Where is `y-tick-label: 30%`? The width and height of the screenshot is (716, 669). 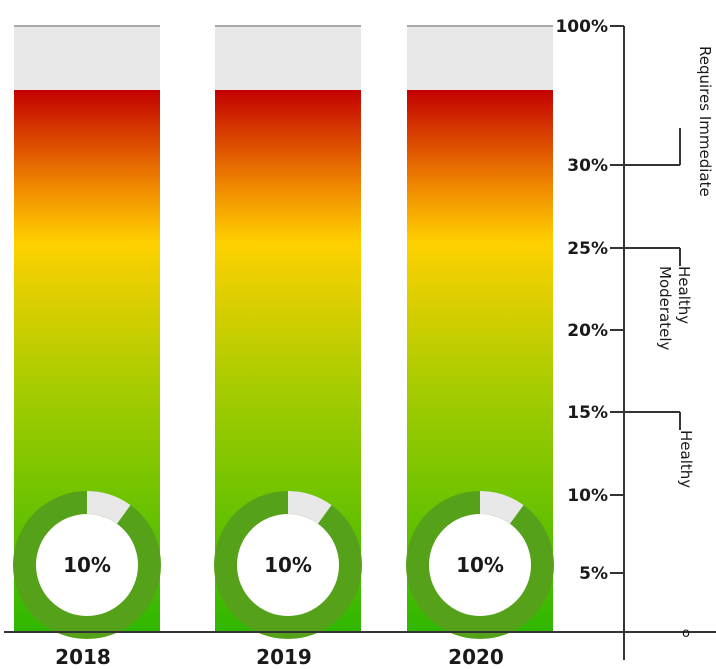 y-tick-label: 30% is located at coordinates (587, 166).